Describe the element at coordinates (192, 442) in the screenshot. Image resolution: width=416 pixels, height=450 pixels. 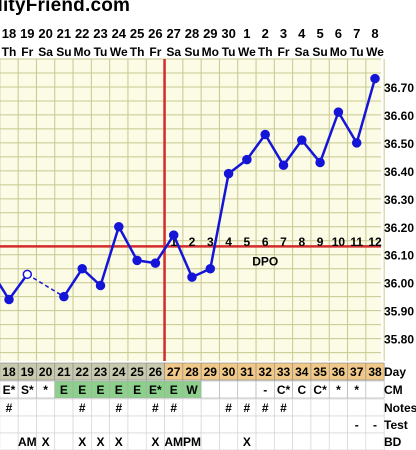
I see `bd-value: PM` at that location.